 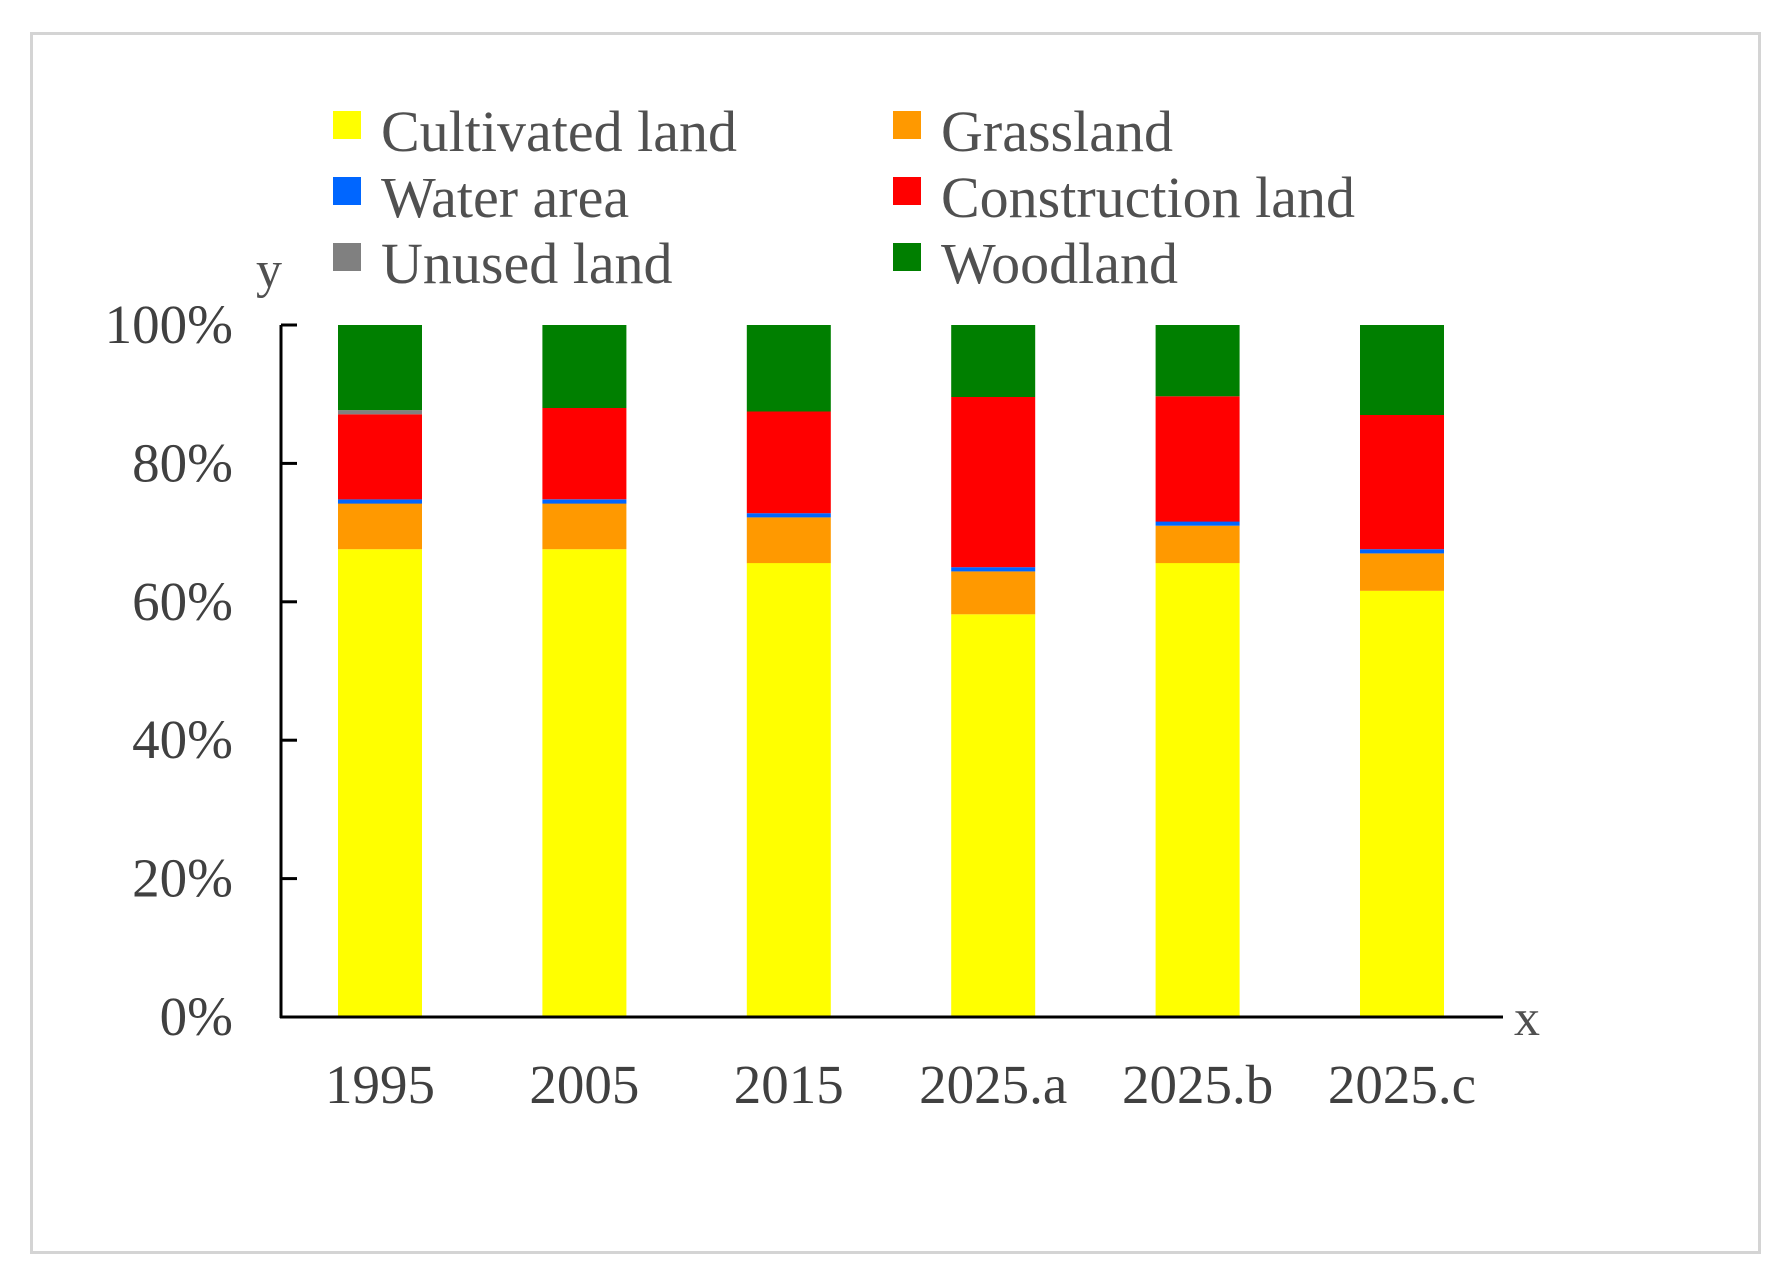 What do you see at coordinates (788, 368) in the screenshot?
I see `bar-segment-woodland-2015` at bounding box center [788, 368].